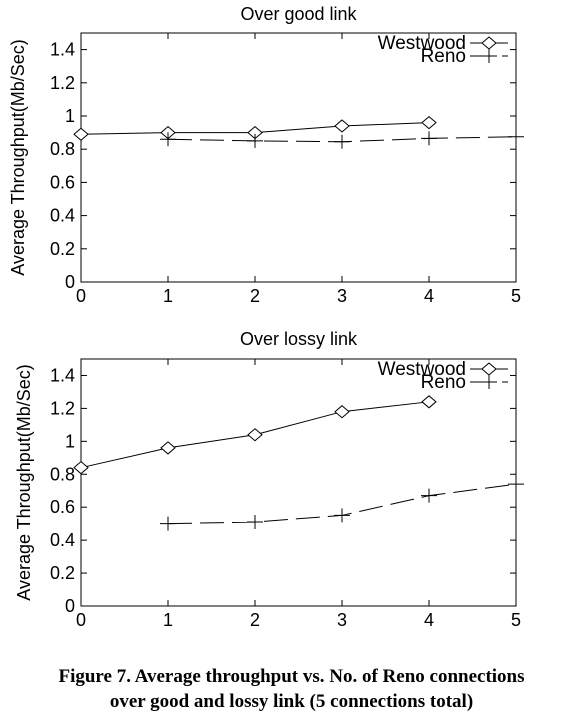 The width and height of the screenshot is (583, 723). Describe the element at coordinates (298, 14) in the screenshot. I see `chart-title: Over good link` at that location.